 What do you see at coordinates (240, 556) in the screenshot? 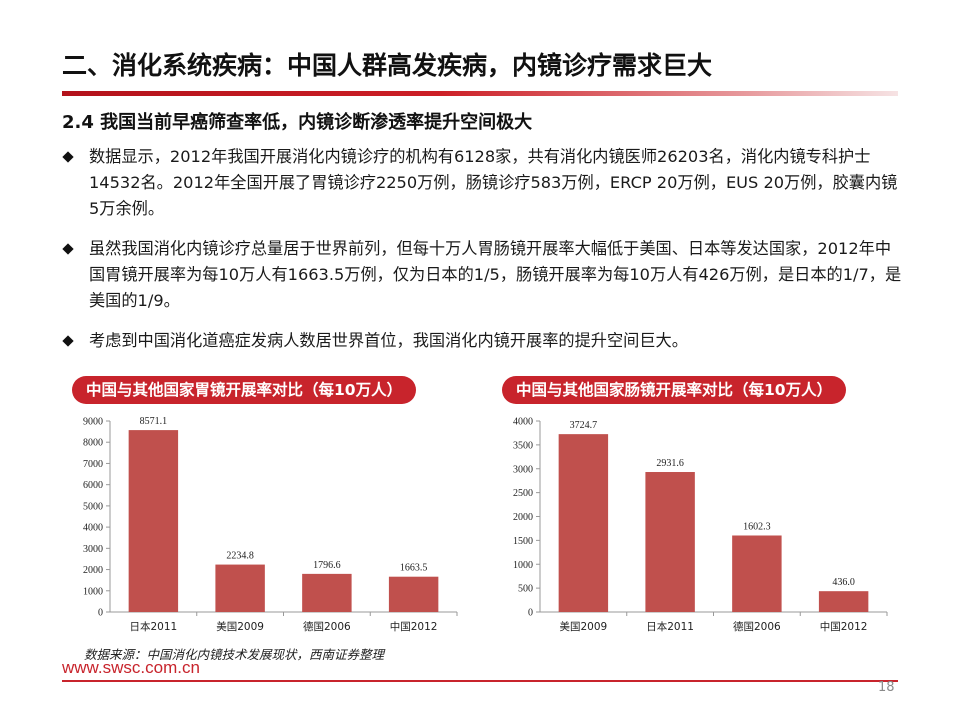
I see `bar-value-label: 2234.8` at bounding box center [240, 556].